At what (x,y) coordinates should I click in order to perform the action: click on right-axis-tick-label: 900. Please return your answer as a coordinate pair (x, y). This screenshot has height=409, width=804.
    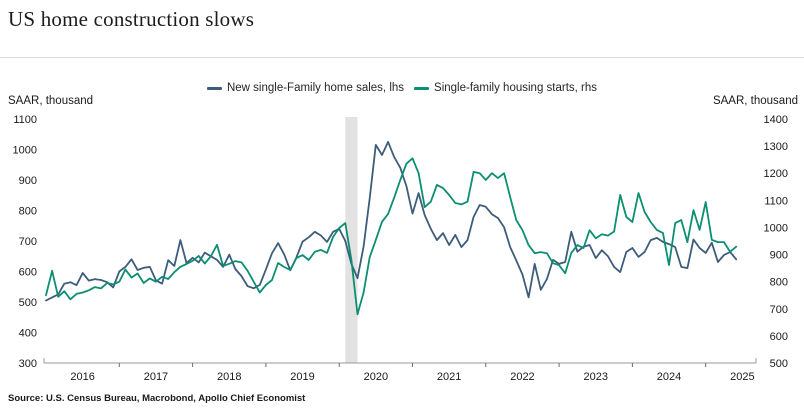
    Looking at the image, I should click on (779, 256).